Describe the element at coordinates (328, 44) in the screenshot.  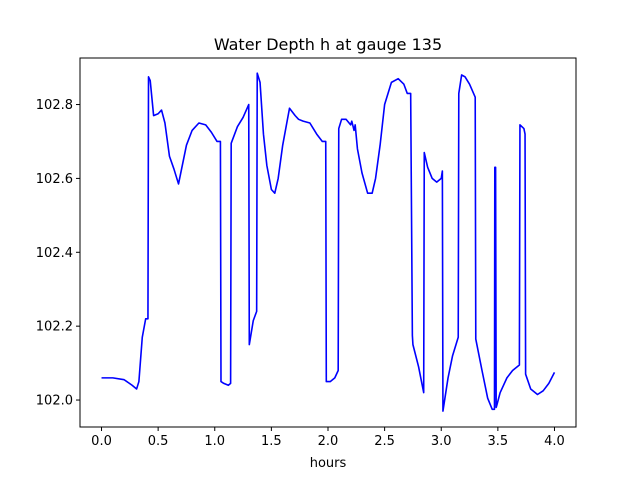
I see `chart-title: Water Depth h at gauge 135` at that location.